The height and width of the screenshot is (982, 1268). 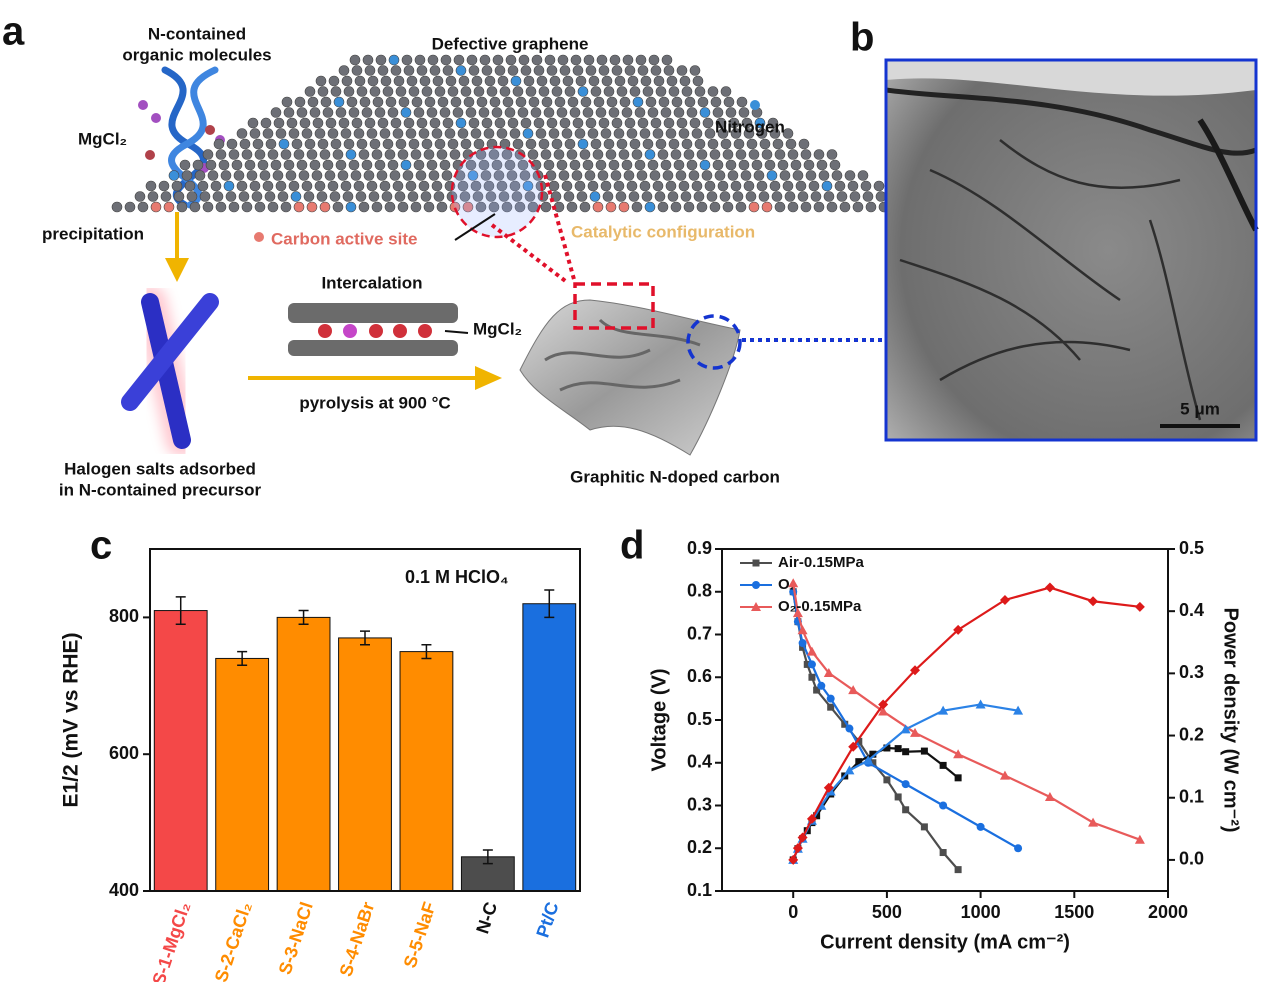 What do you see at coordinates (160, 489) in the screenshot?
I see `caption: in N-contained precursor` at bounding box center [160, 489].